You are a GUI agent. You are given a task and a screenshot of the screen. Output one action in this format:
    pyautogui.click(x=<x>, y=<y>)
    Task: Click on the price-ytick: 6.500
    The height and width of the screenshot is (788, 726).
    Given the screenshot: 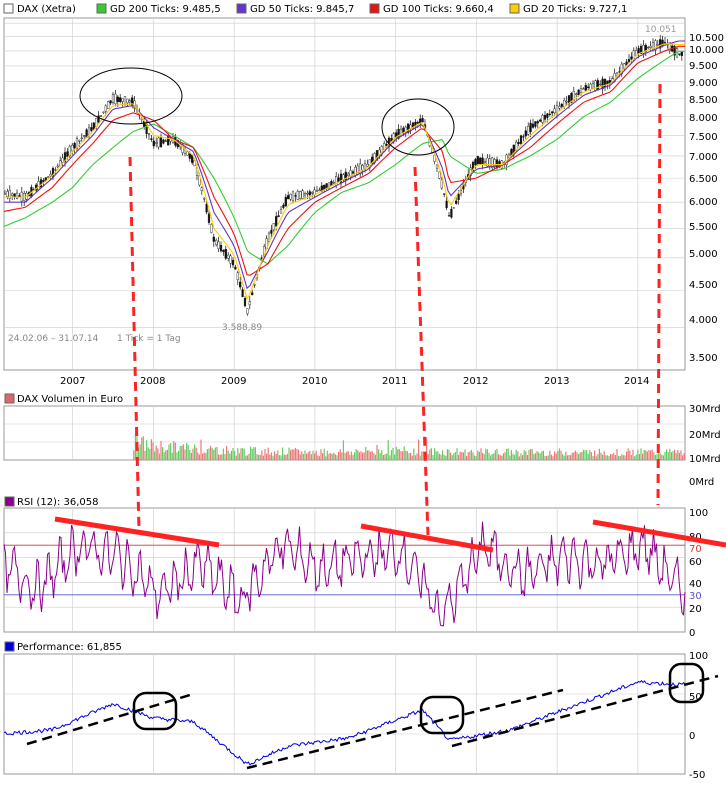 What is the action you would take?
    pyautogui.click(x=703, y=179)
    